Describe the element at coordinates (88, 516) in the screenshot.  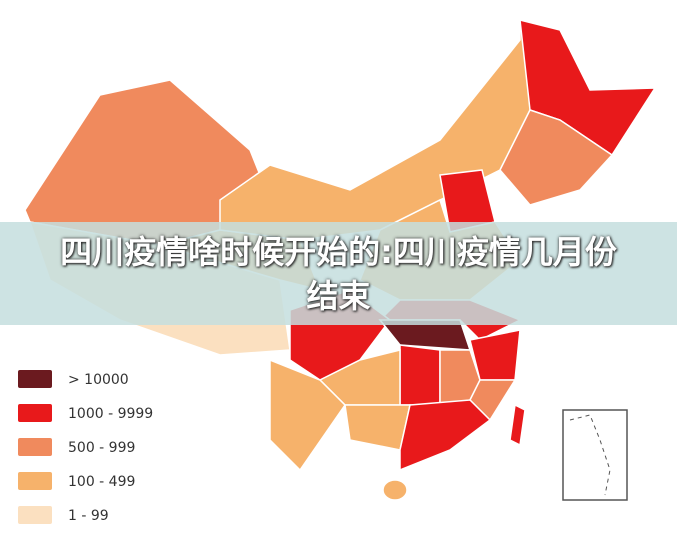
I see `legend-label: 1 - 99` at that location.